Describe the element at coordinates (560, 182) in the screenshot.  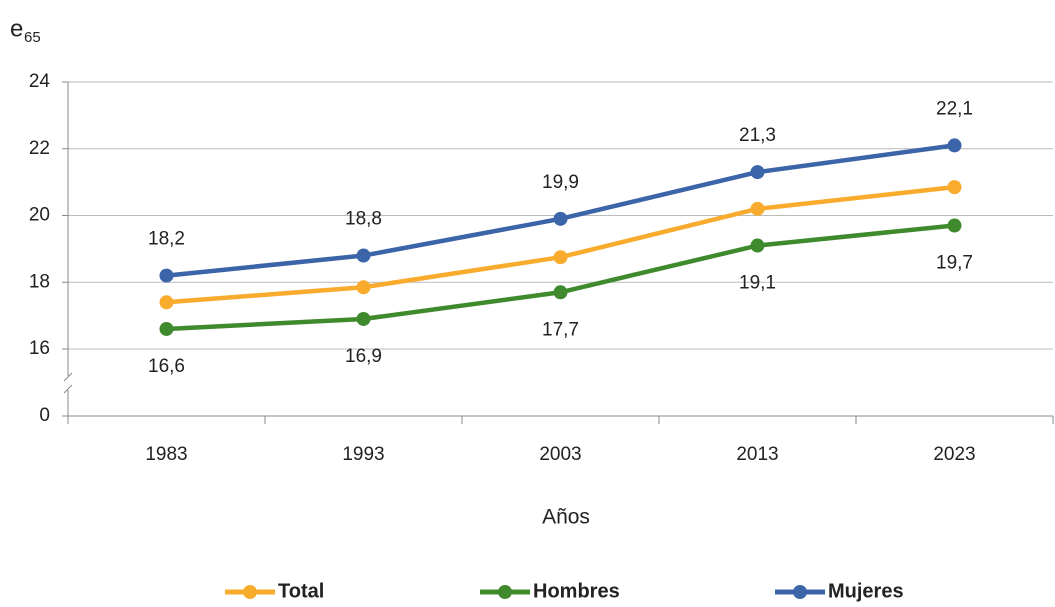
I see `data-label: 19,9` at that location.